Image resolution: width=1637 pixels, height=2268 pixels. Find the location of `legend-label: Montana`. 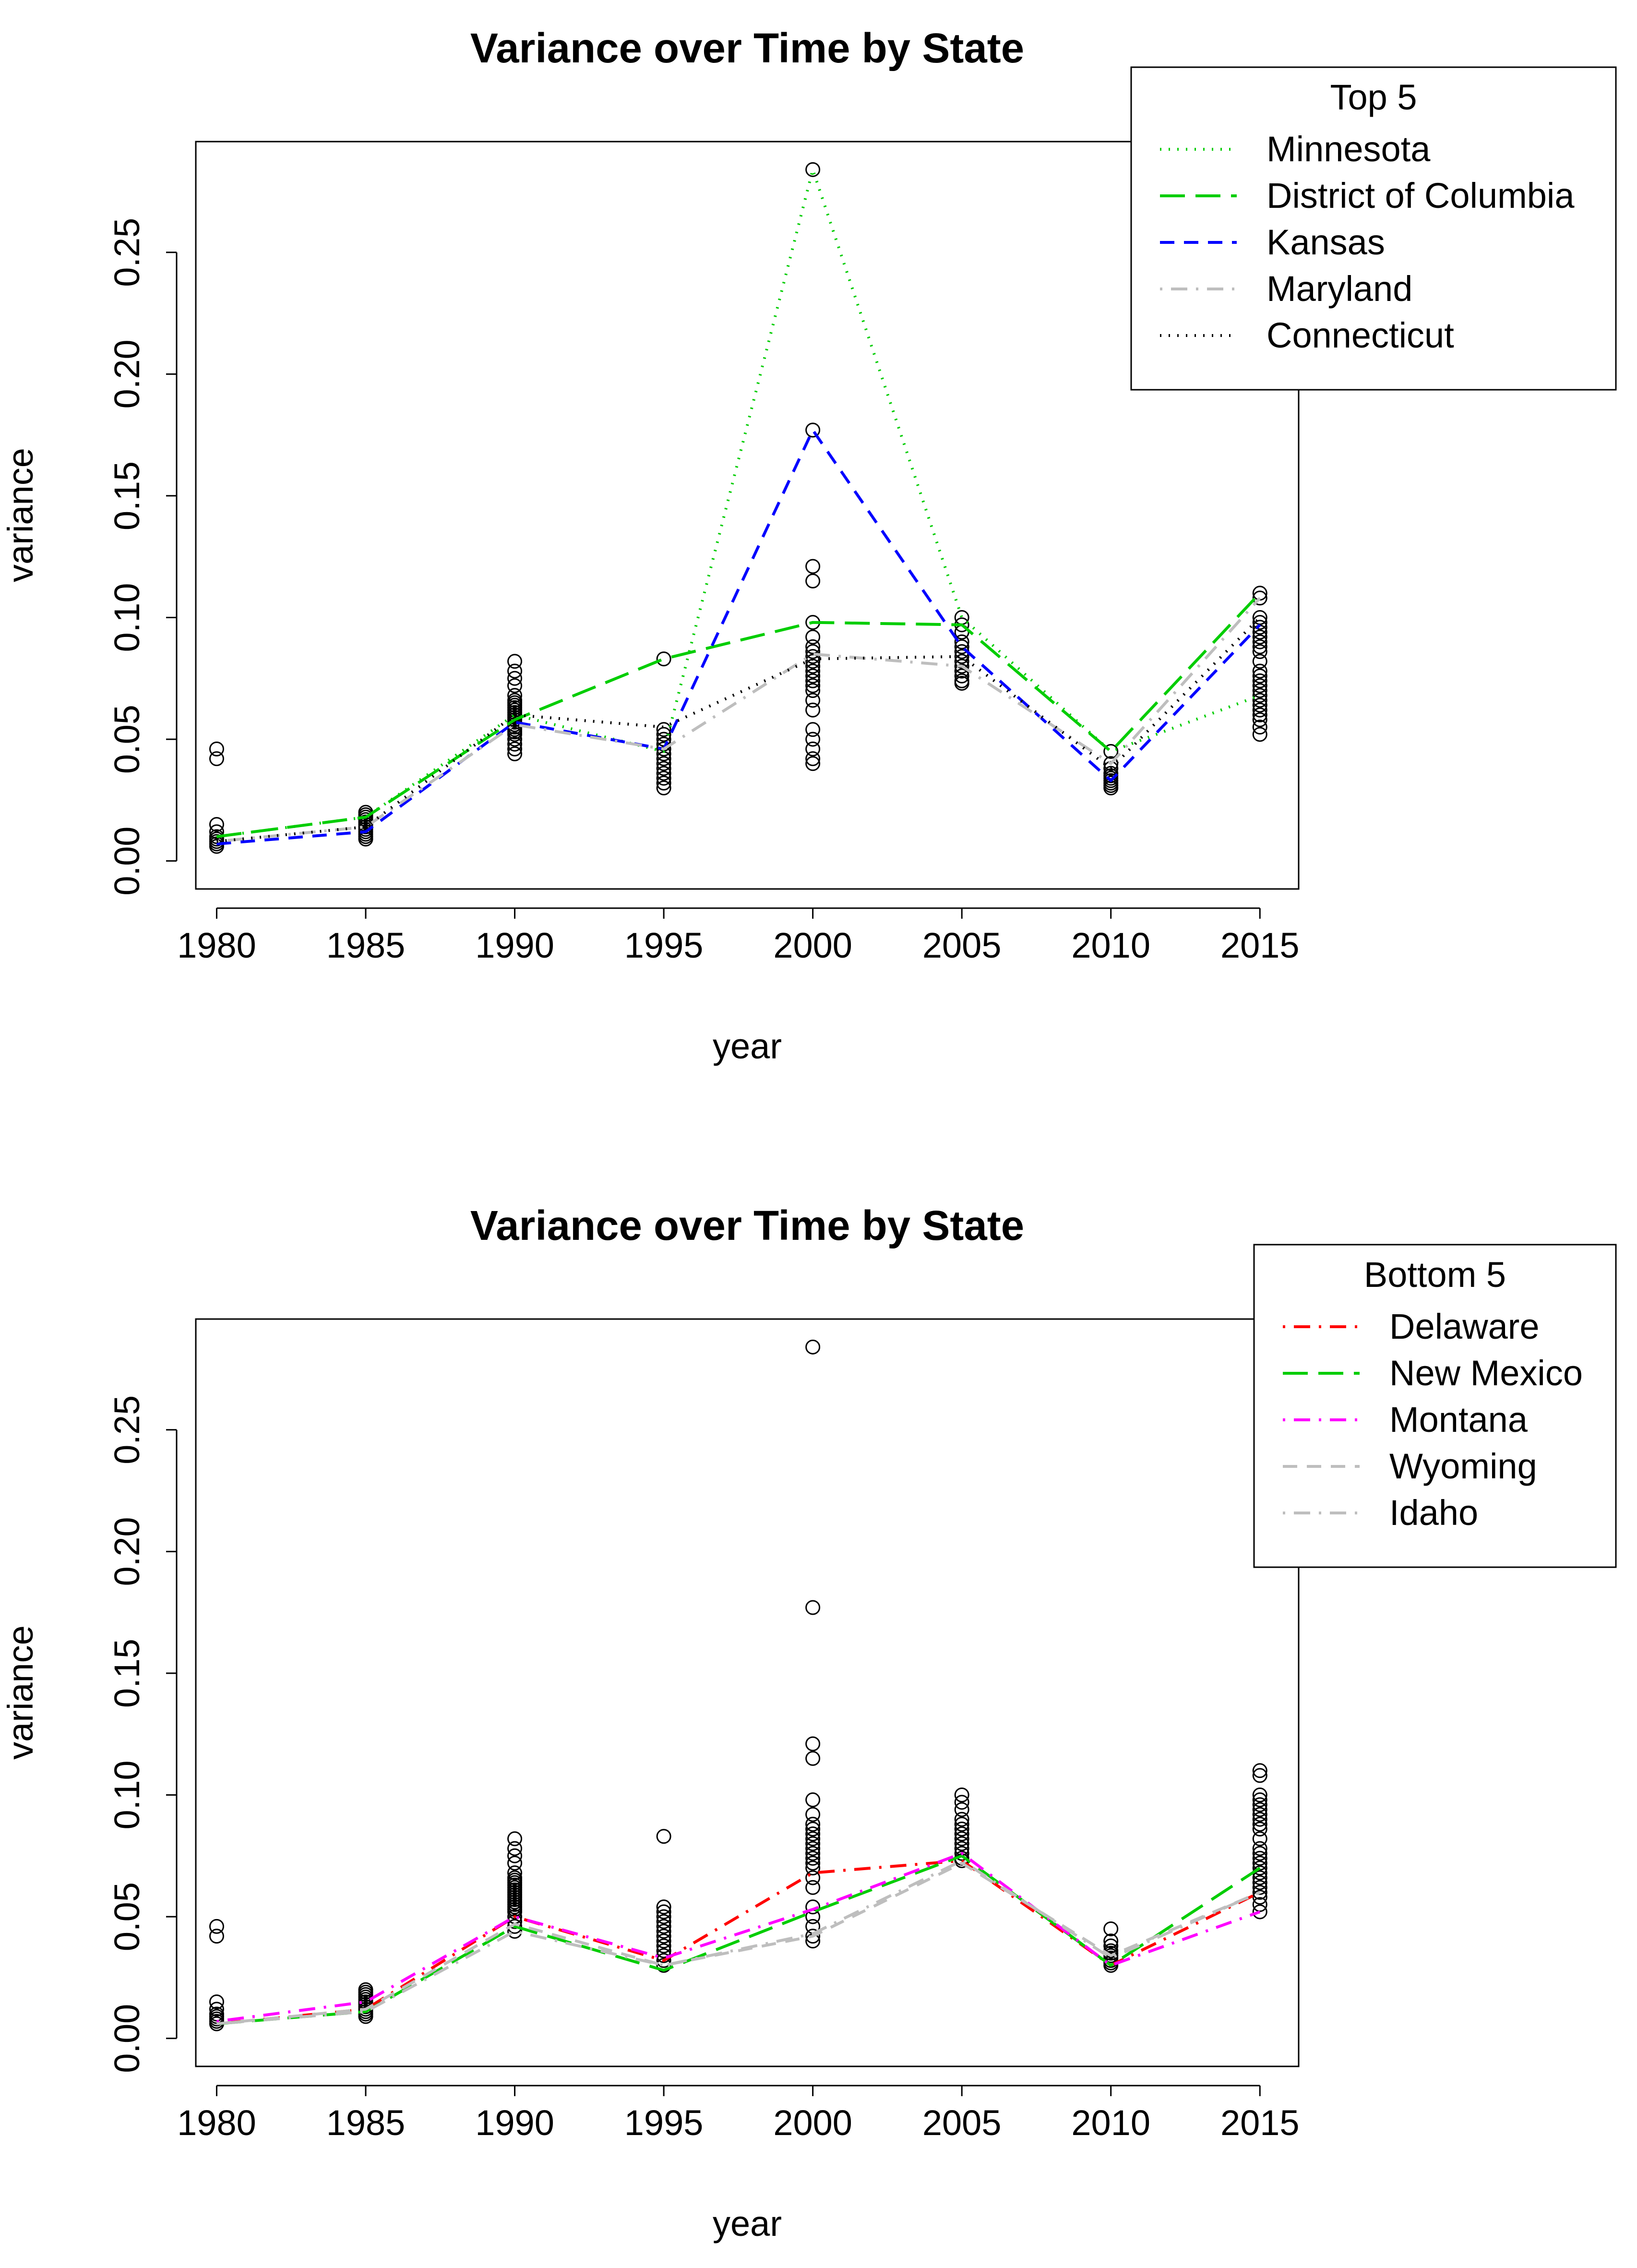

legend-label: Montana is located at coordinates (1458, 1420).